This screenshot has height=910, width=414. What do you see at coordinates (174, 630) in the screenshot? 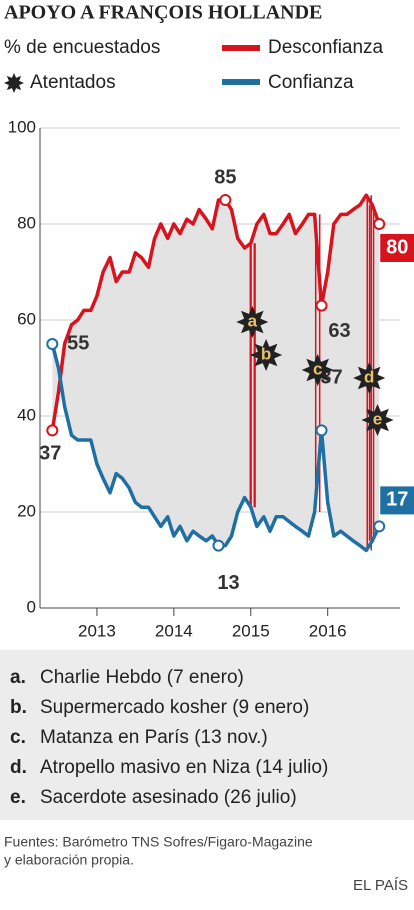
I see `x-tick-label: 2014` at bounding box center [174, 630].